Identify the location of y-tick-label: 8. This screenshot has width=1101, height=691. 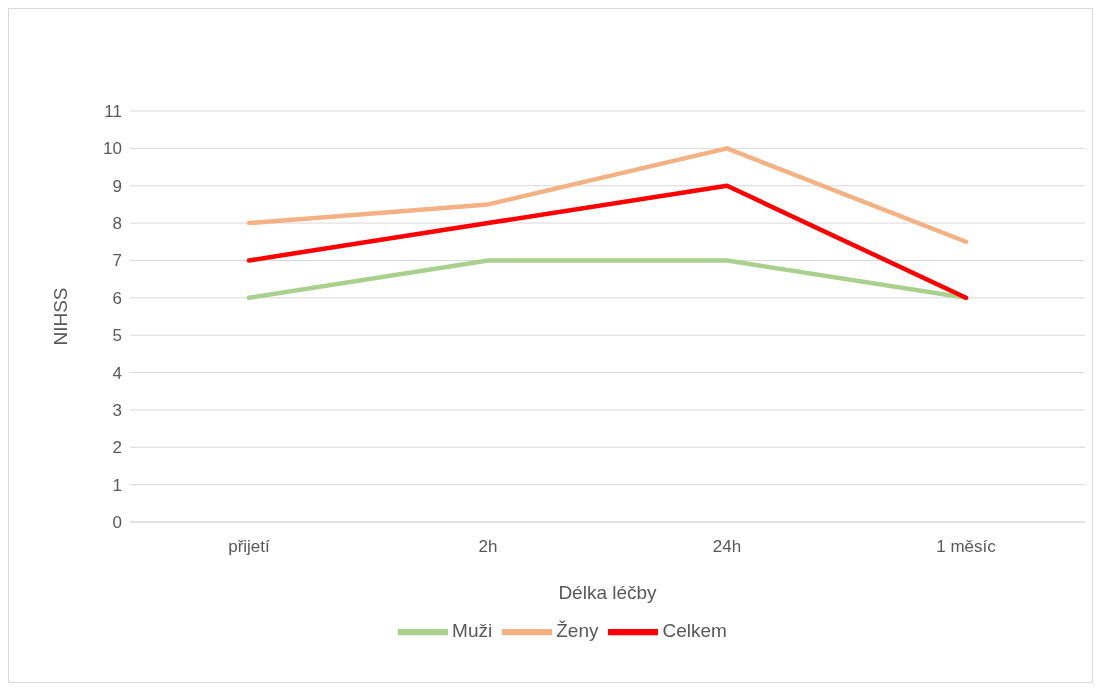
(117, 224).